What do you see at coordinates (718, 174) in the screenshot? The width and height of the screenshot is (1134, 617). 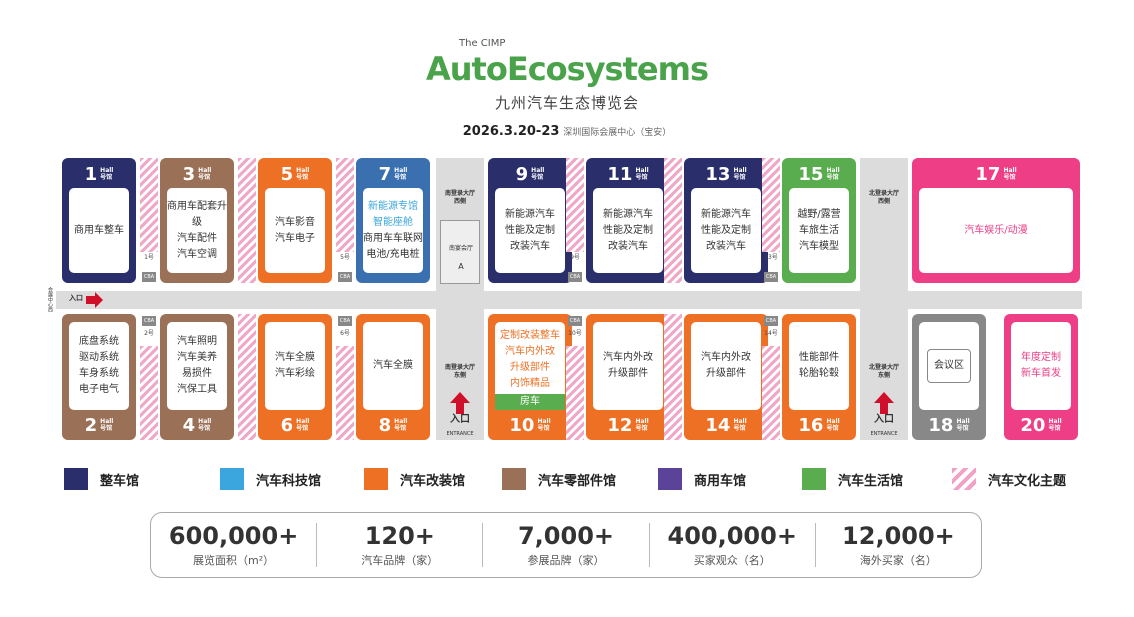 I see `hall-num: 13` at bounding box center [718, 174].